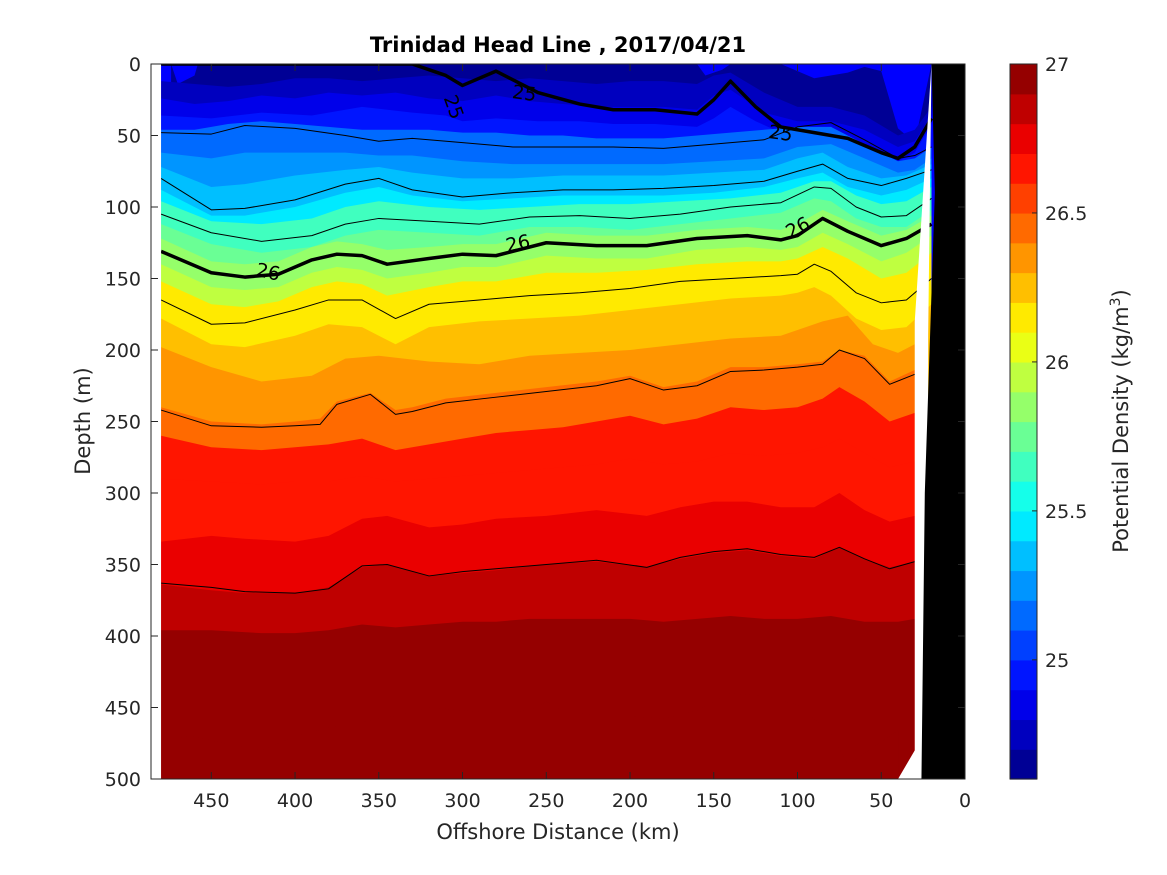  Describe the element at coordinates (797, 801) in the screenshot. I see `x-tick-label: 100` at that location.